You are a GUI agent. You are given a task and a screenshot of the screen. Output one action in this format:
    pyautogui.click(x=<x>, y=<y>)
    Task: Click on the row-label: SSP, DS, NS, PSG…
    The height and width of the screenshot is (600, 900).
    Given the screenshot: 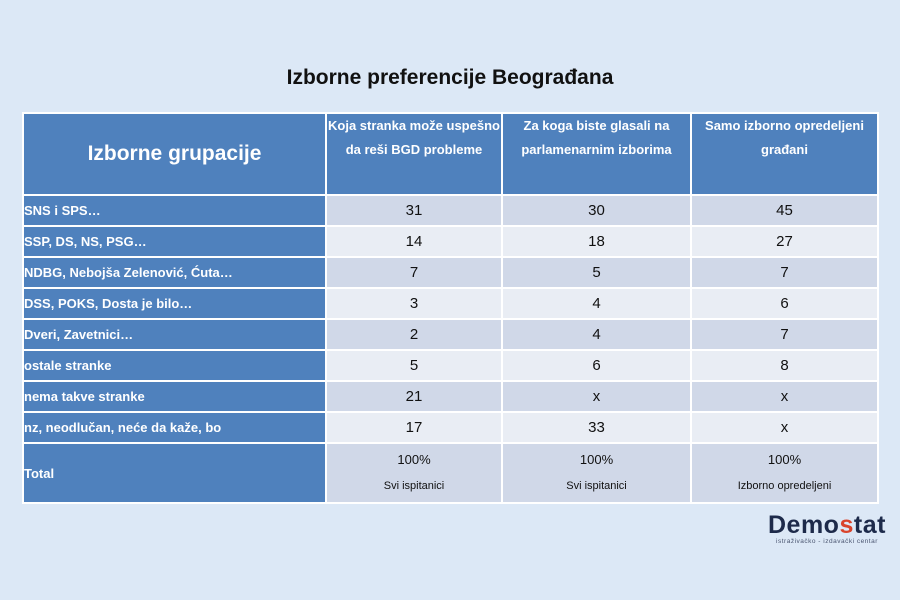 What is the action you would take?
    pyautogui.click(x=174, y=241)
    